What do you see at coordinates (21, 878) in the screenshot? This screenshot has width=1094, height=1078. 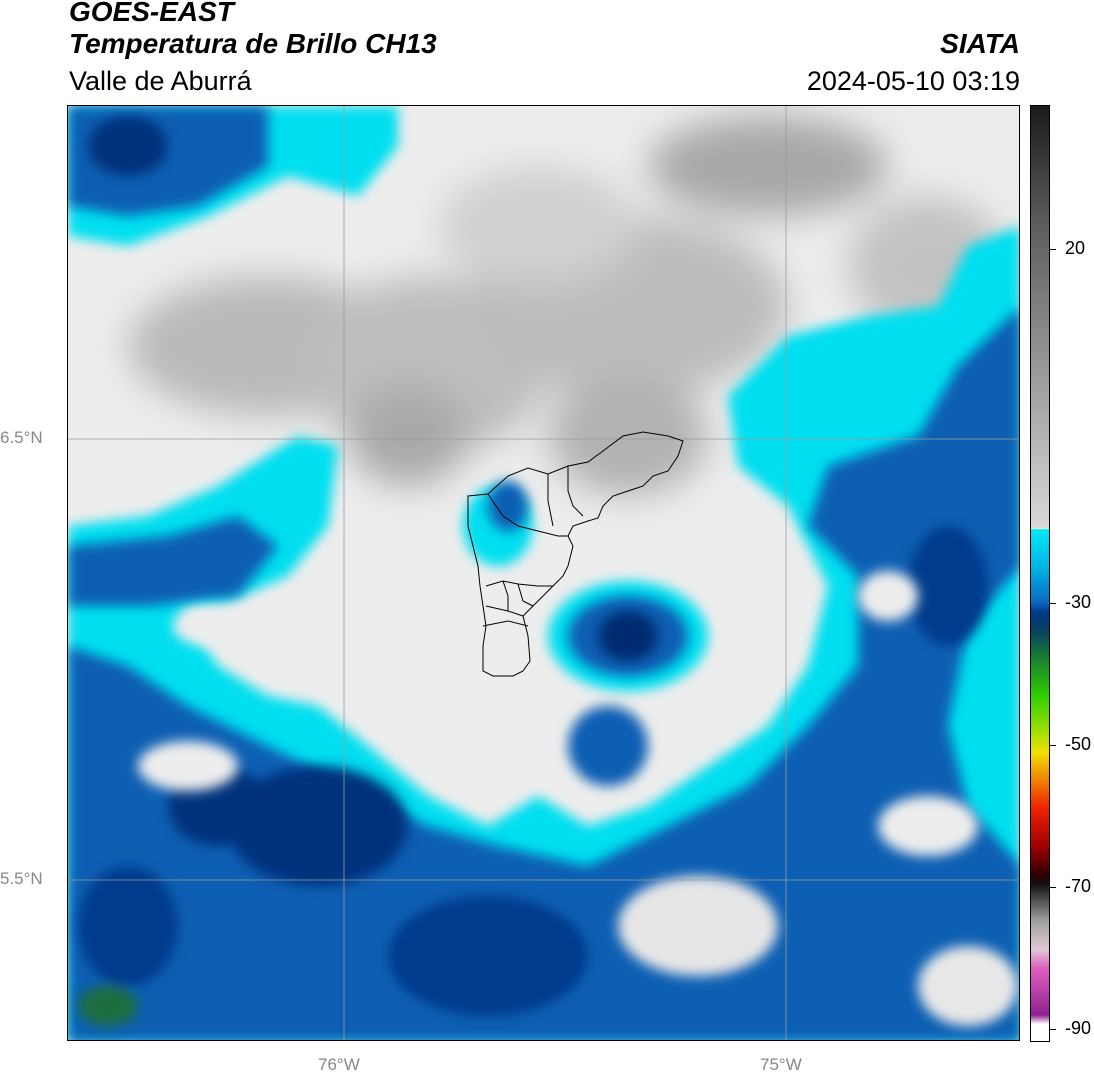 I see `lat-tick-5-5: 5.5°N` at bounding box center [21, 878].